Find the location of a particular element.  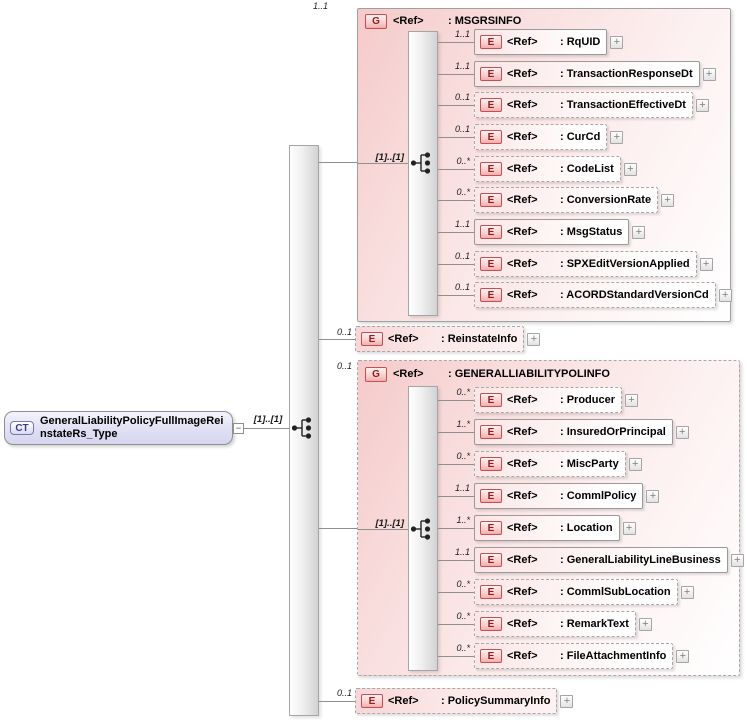

element-box-miscparty: E <Ref> : MiscParty is located at coordinates (550, 464).